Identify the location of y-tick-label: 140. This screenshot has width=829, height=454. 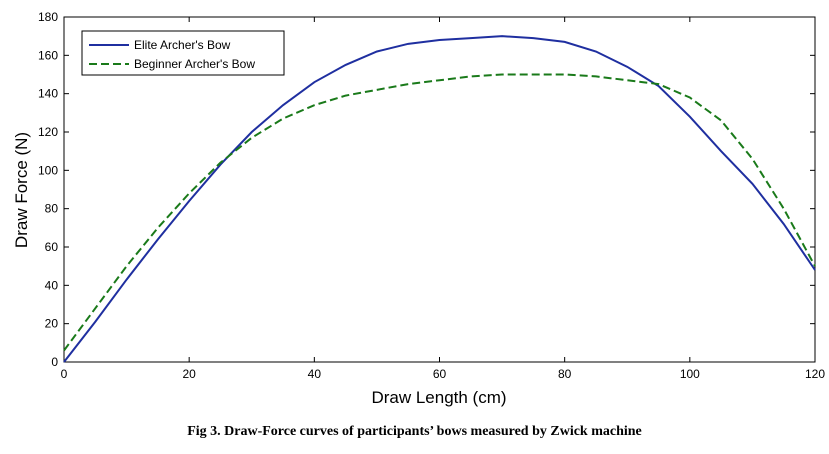
(48, 94).